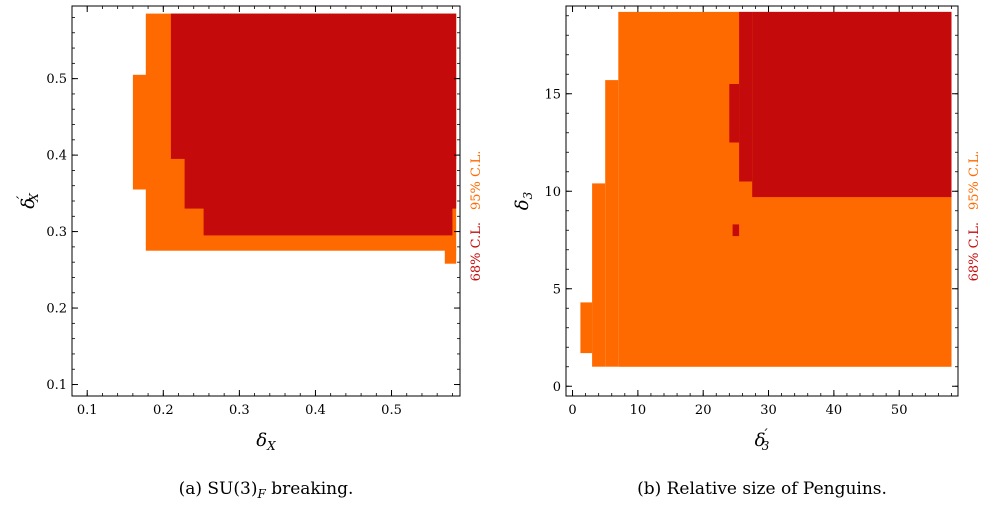  I want to click on panel-b-legend-95: 95% C.L., so click(974, 180).